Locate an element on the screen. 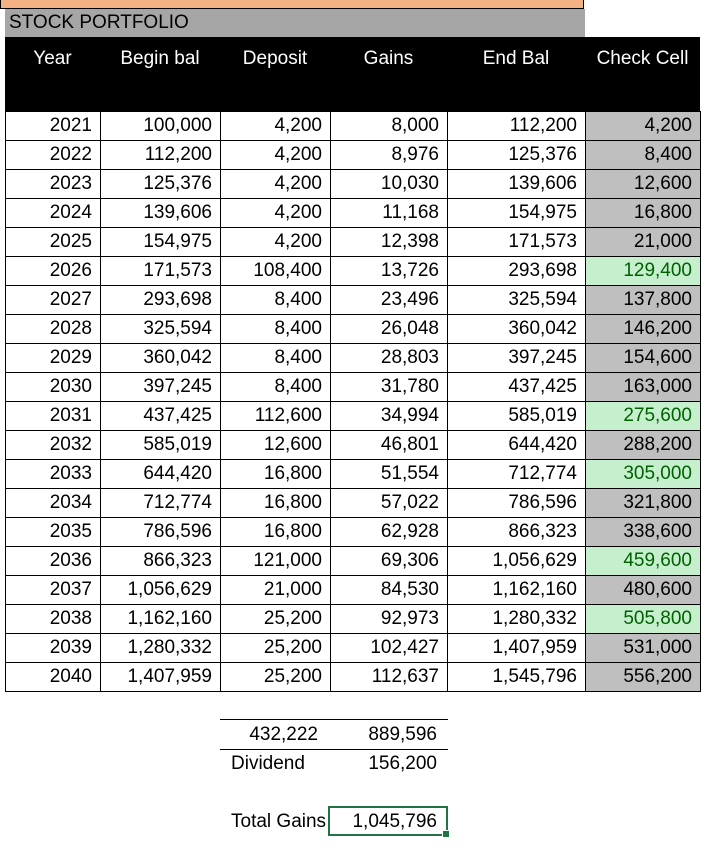  end-bal-cell: 1,162,160 is located at coordinates (516, 590).